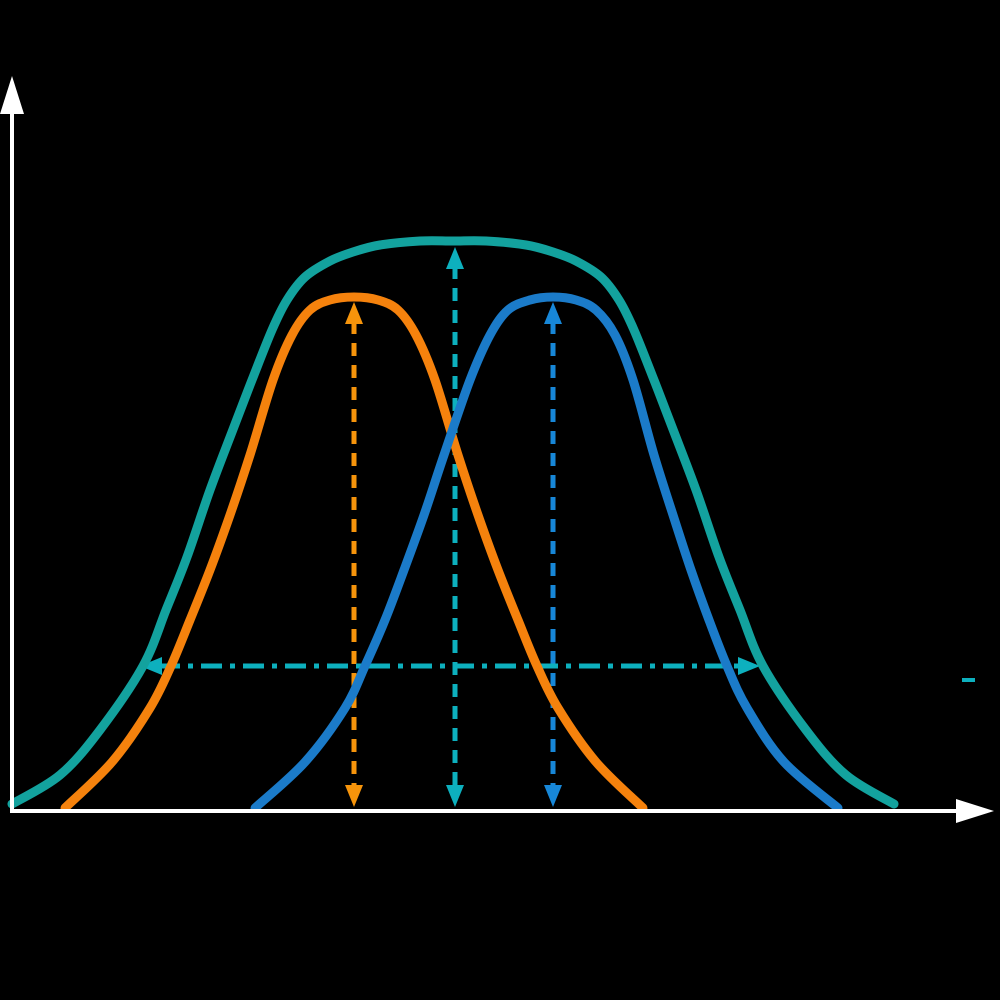 This screenshot has width=1000, height=1000. I want to click on legend-dash, so click(968, 680).